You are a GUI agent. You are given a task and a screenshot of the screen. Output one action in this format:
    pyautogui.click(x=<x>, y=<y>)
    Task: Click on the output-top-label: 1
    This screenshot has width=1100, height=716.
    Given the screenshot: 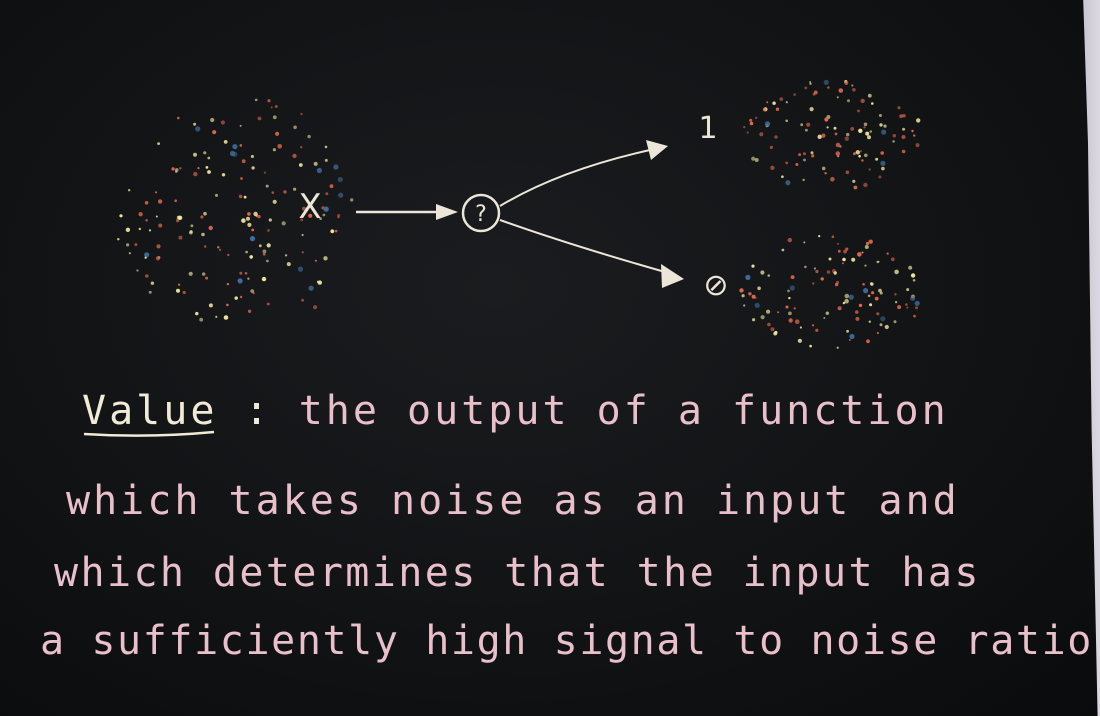 What is the action you would take?
    pyautogui.click(x=707, y=128)
    